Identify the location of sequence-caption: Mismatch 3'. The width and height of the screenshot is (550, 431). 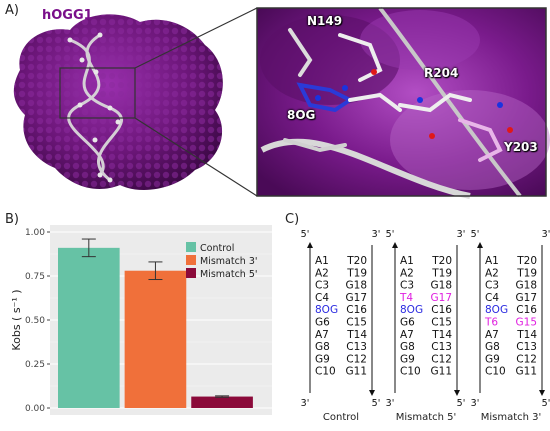
(511, 417).